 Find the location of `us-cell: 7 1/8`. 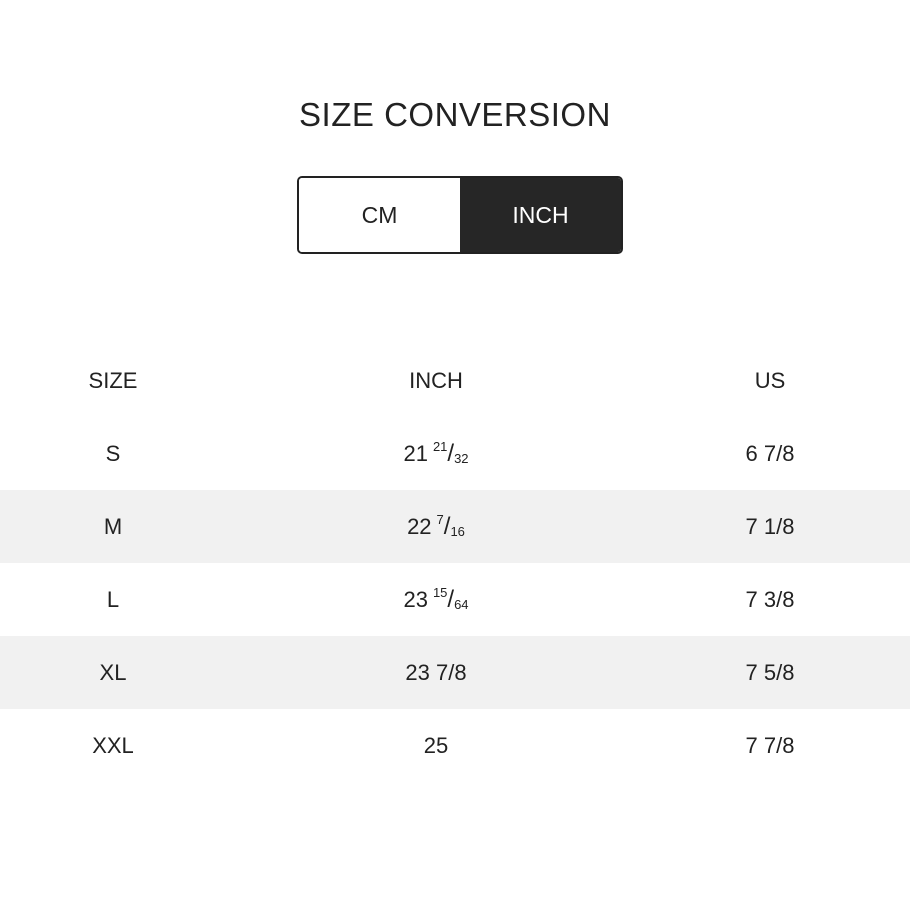

us-cell: 7 1/8 is located at coordinates (770, 526).